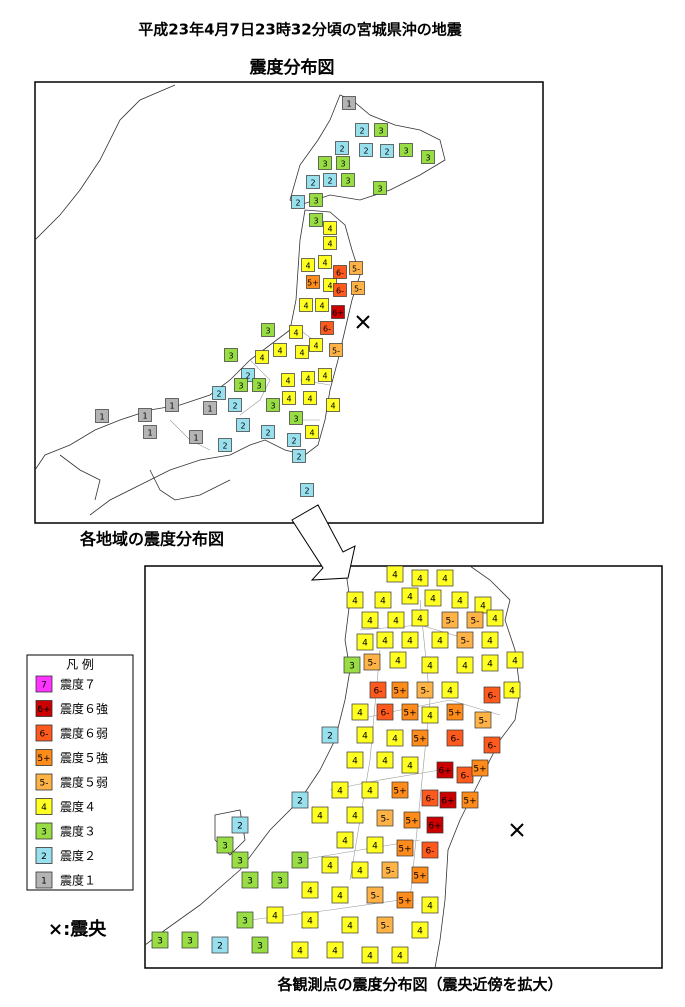 This screenshot has width=685, height=1007. What do you see at coordinates (434, 827) in the screenshot?
I see `station-intensity: 6+` at bounding box center [434, 827].